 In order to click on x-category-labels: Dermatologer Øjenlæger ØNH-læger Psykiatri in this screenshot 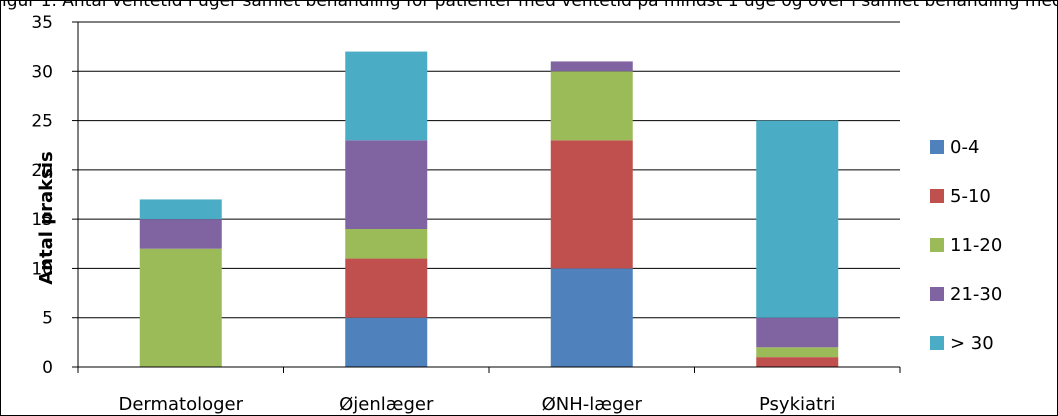, I will do `click(476, 404)`.